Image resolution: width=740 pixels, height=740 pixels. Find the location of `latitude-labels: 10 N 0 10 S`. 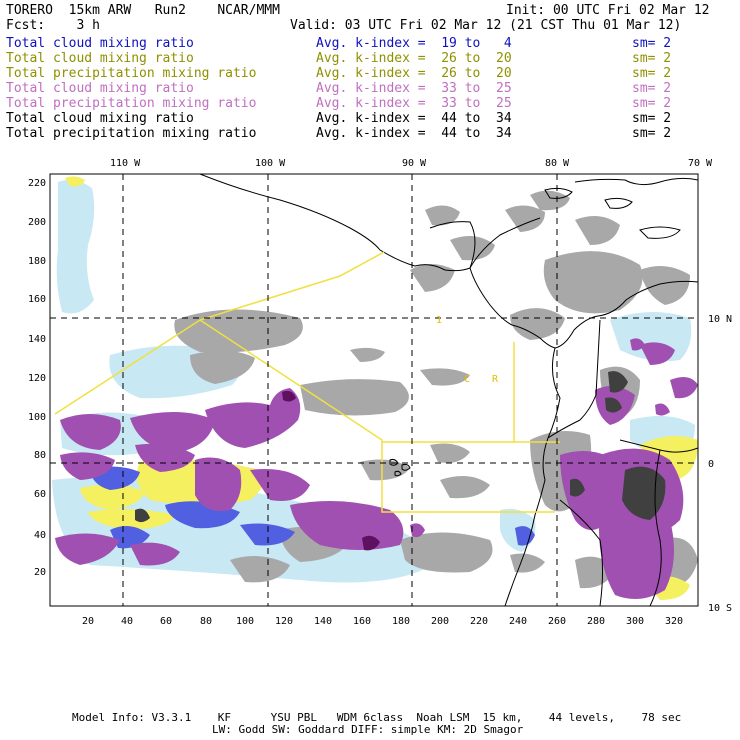

latitude-labels: 10 N 0 10 S is located at coordinates (720, 464).